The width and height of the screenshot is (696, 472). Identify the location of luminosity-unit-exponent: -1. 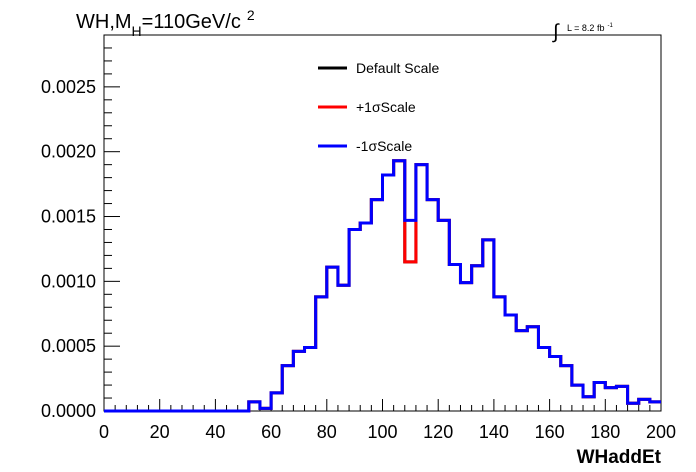
(610, 26).